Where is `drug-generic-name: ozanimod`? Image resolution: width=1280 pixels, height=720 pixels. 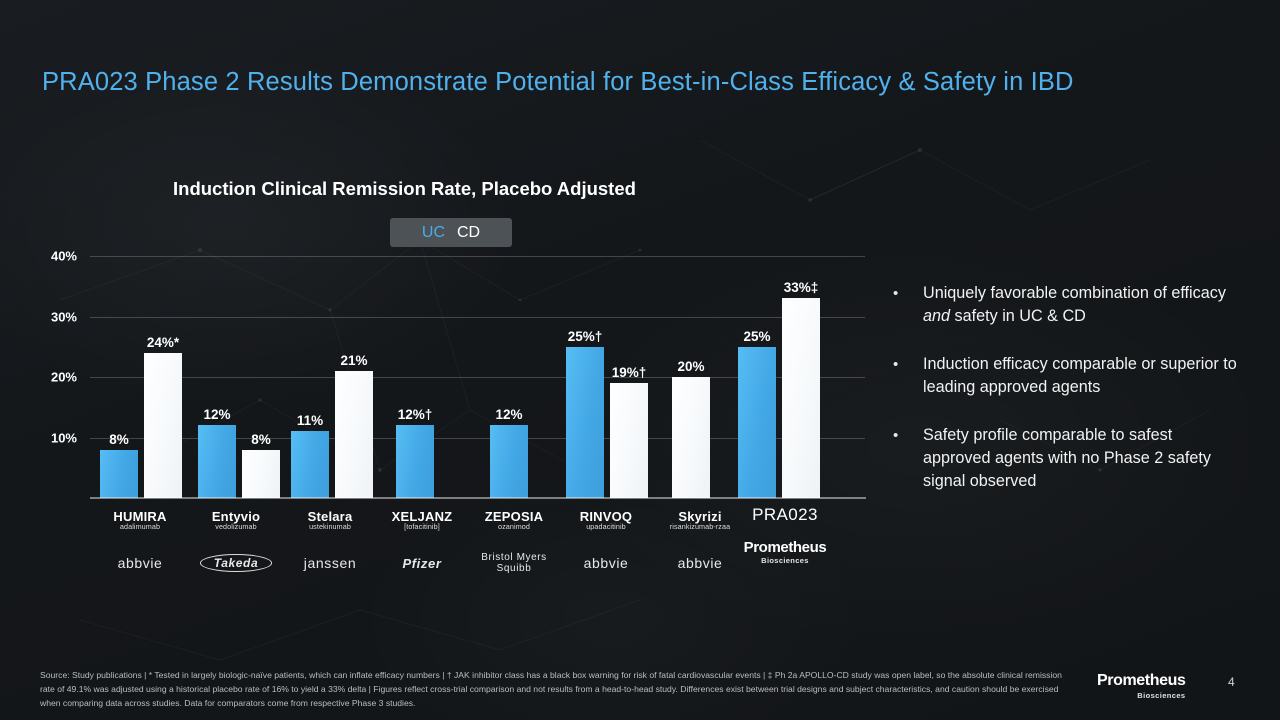
drug-generic-name: ozanimod is located at coordinates (514, 526).